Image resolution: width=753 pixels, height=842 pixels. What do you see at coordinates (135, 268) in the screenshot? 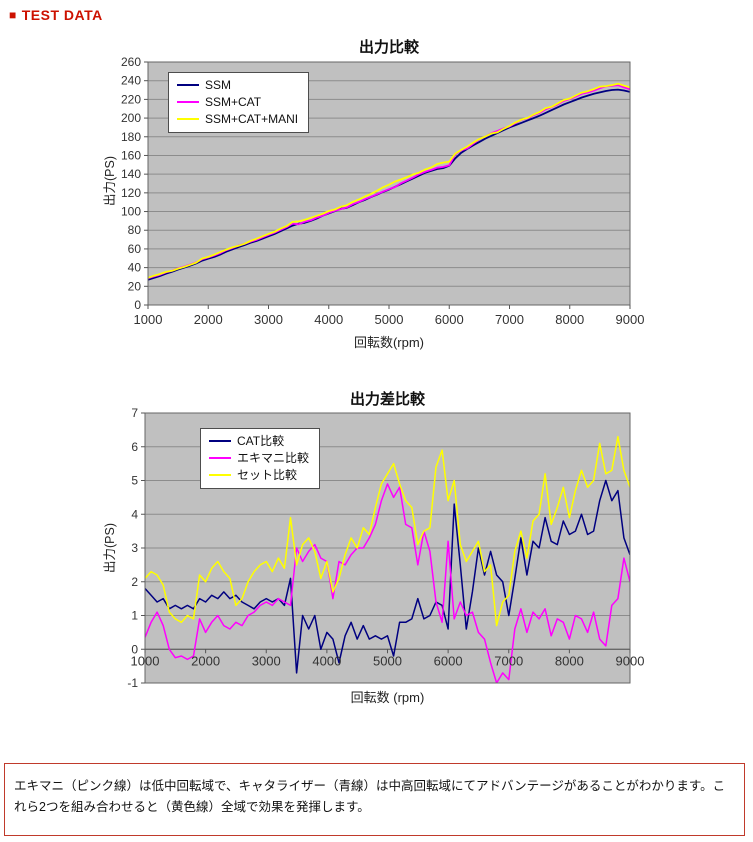
I see `y-tick-label: 40` at bounding box center [135, 268].